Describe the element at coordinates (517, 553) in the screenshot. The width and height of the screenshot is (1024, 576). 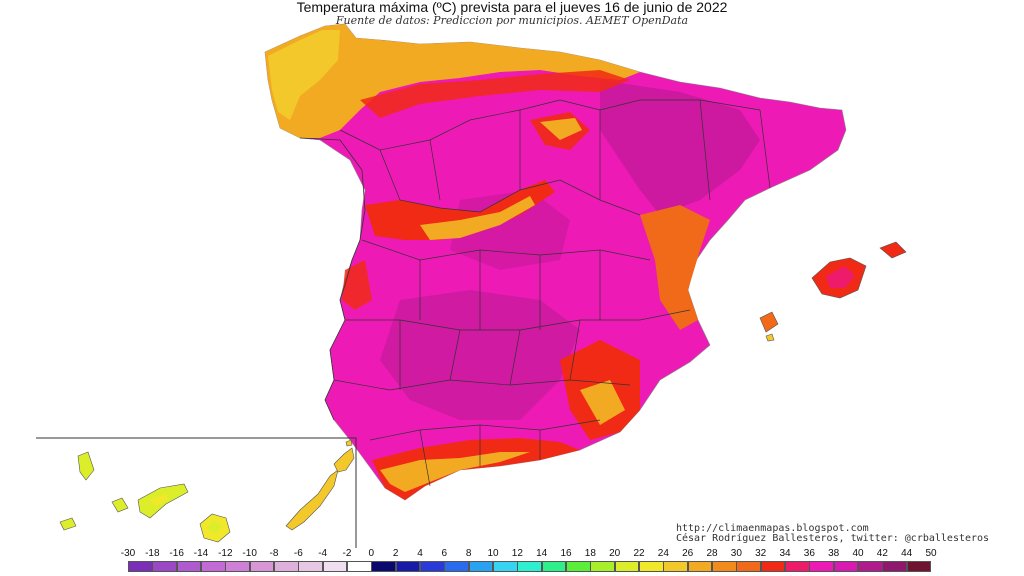
I see `legend-tick-label: 12` at that location.